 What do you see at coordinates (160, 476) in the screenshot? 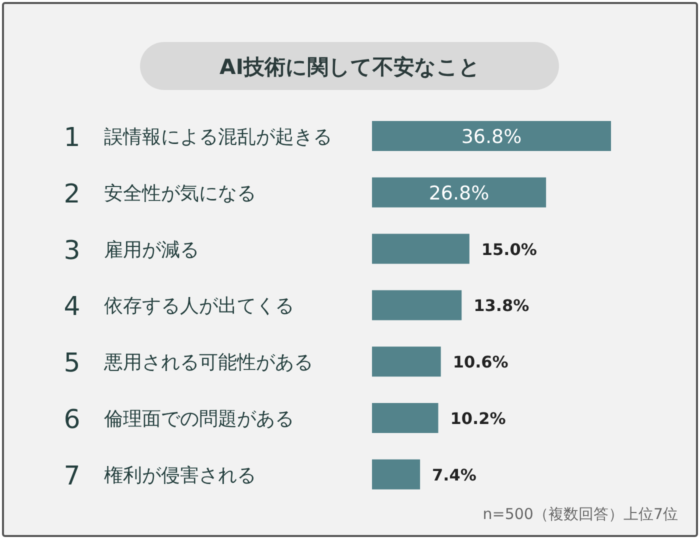
I see `y-tick-label: 7 権利が侵害される` at bounding box center [160, 476].